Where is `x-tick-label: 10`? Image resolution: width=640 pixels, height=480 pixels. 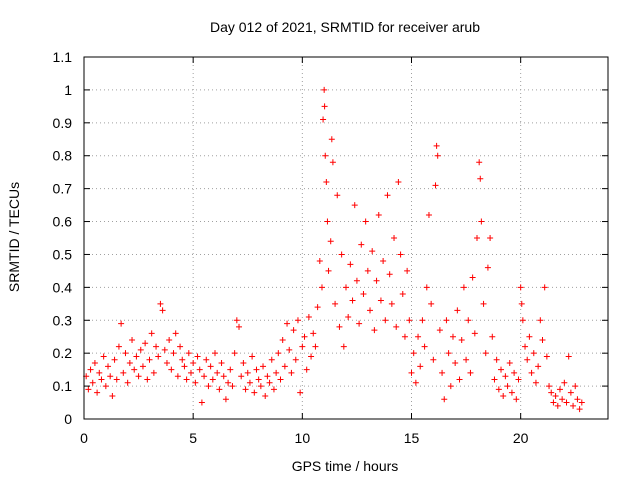 x-tick-label: 10 is located at coordinates (303, 438).